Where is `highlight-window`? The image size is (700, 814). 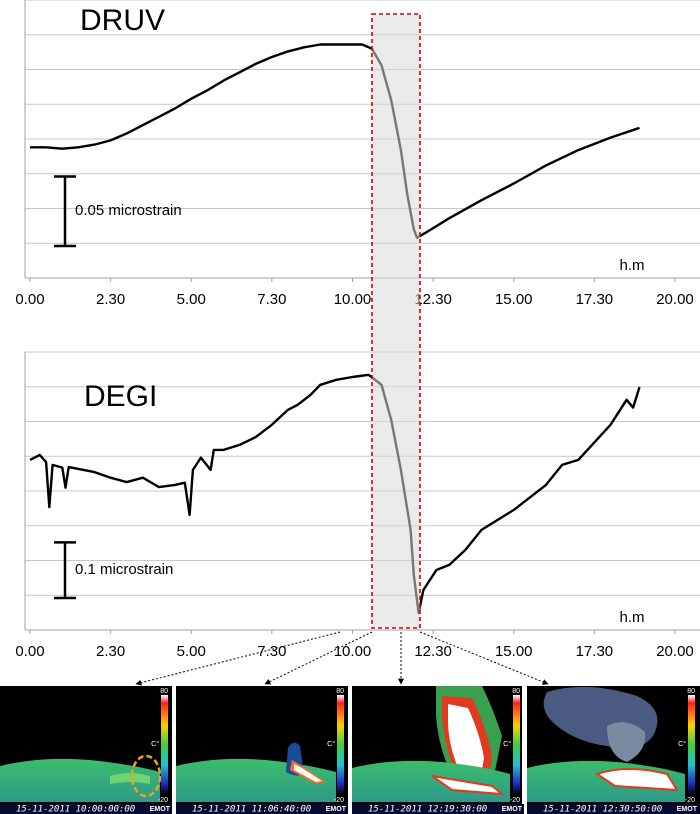
highlight-window is located at coordinates (396, 321).